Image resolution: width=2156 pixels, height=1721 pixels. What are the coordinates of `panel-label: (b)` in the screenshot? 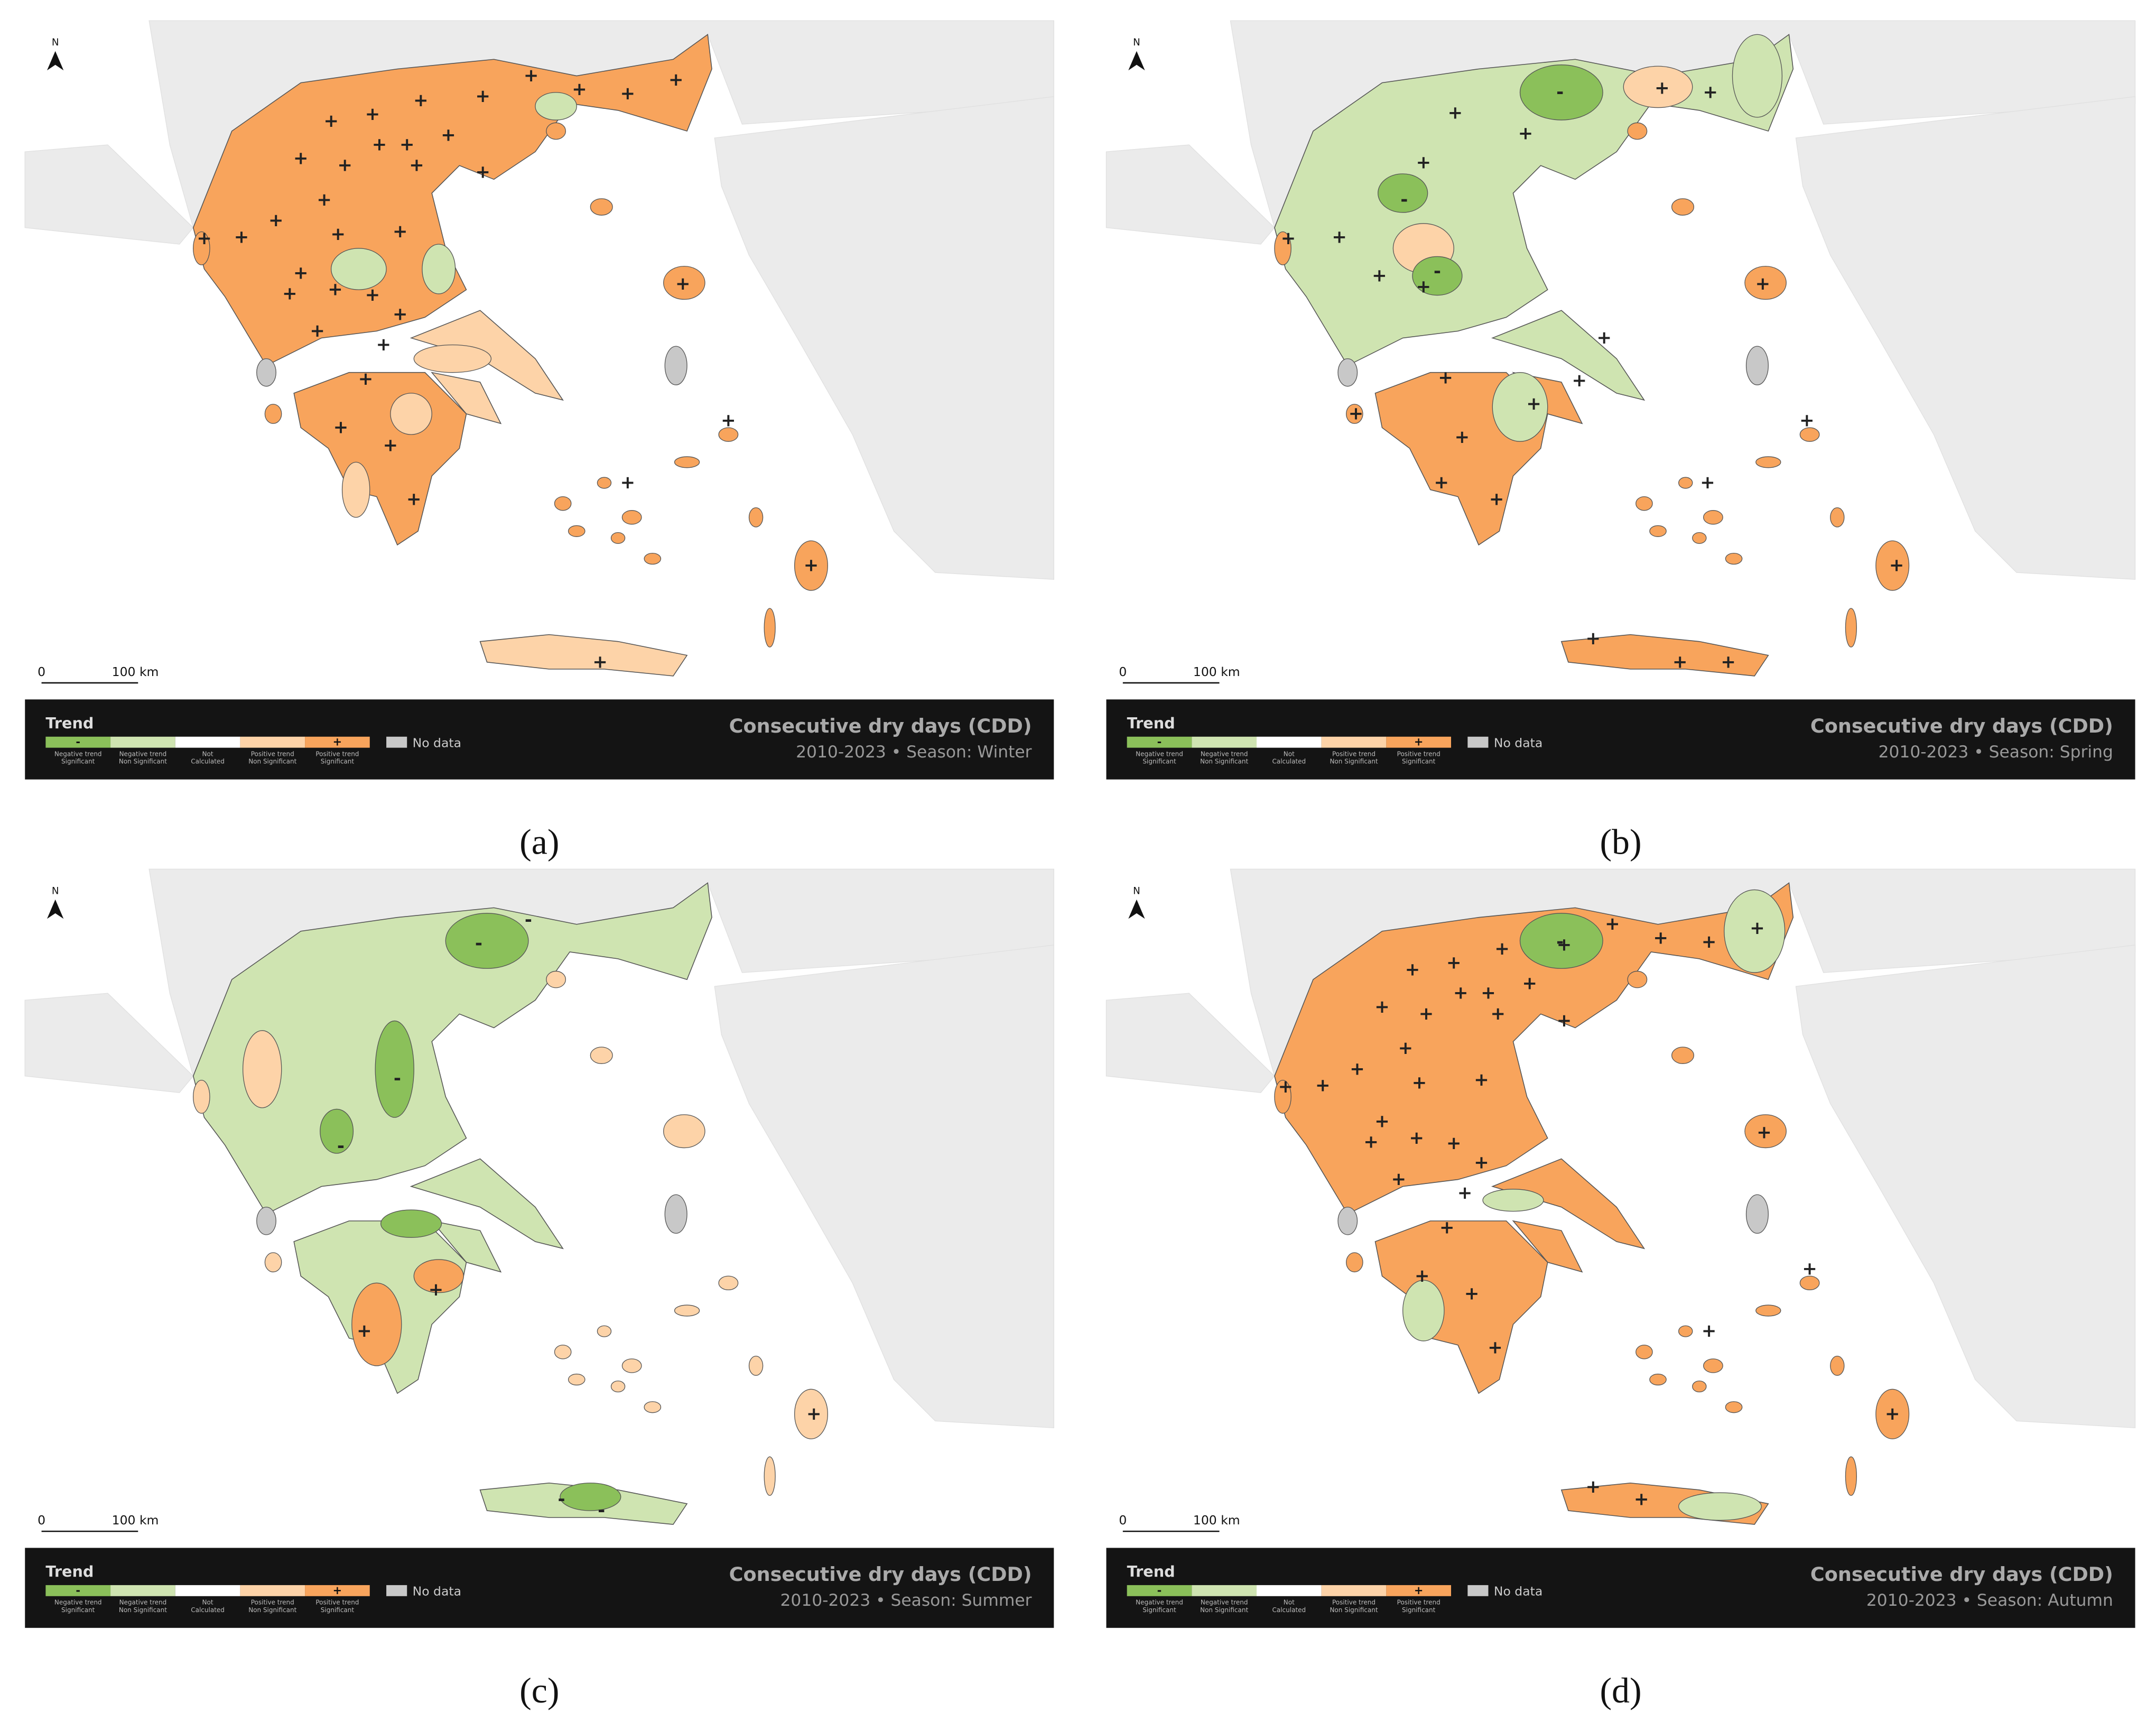 It's located at (1620, 842).